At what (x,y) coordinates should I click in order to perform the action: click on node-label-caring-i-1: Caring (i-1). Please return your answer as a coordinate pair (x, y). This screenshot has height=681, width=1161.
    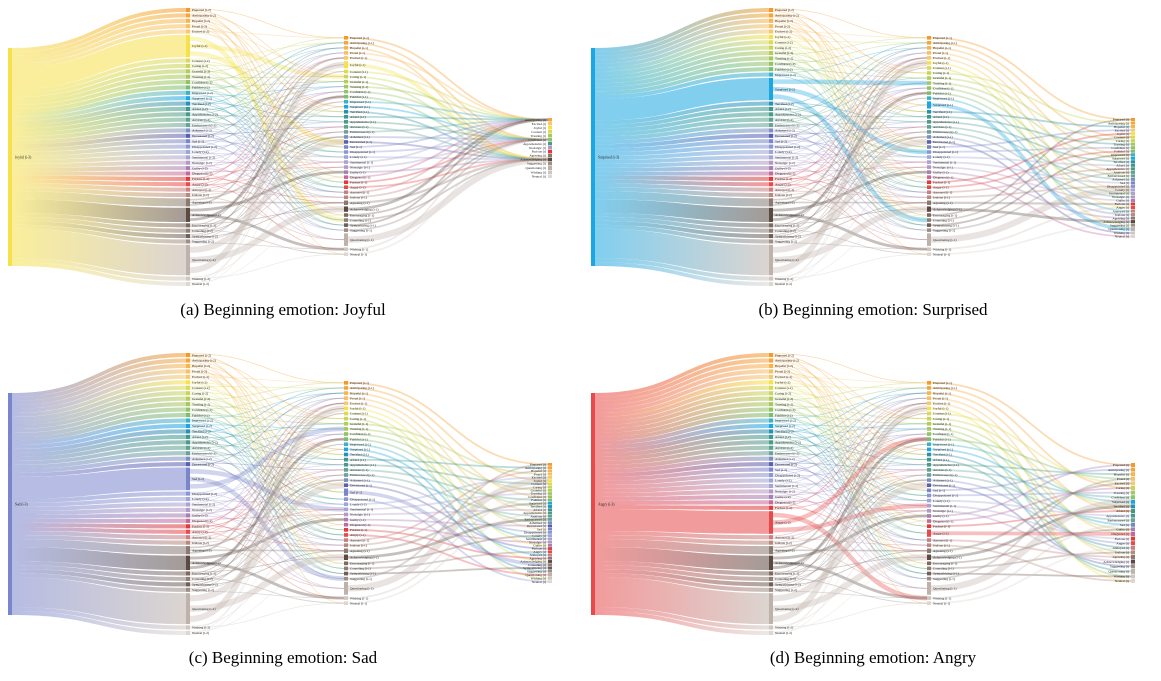
    Looking at the image, I should click on (358, 419).